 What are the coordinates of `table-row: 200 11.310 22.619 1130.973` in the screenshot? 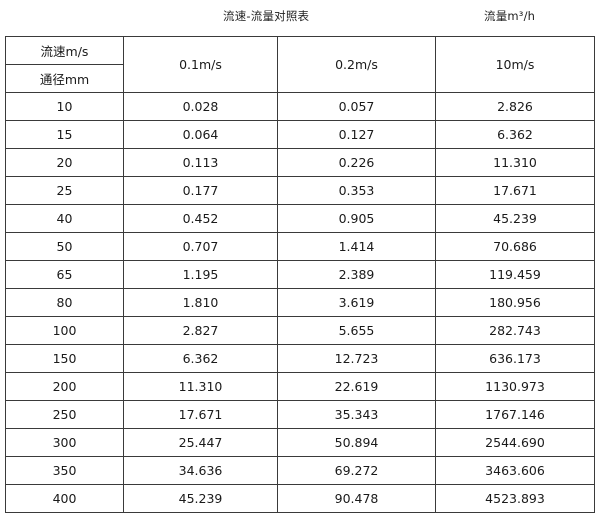 It's located at (300, 386).